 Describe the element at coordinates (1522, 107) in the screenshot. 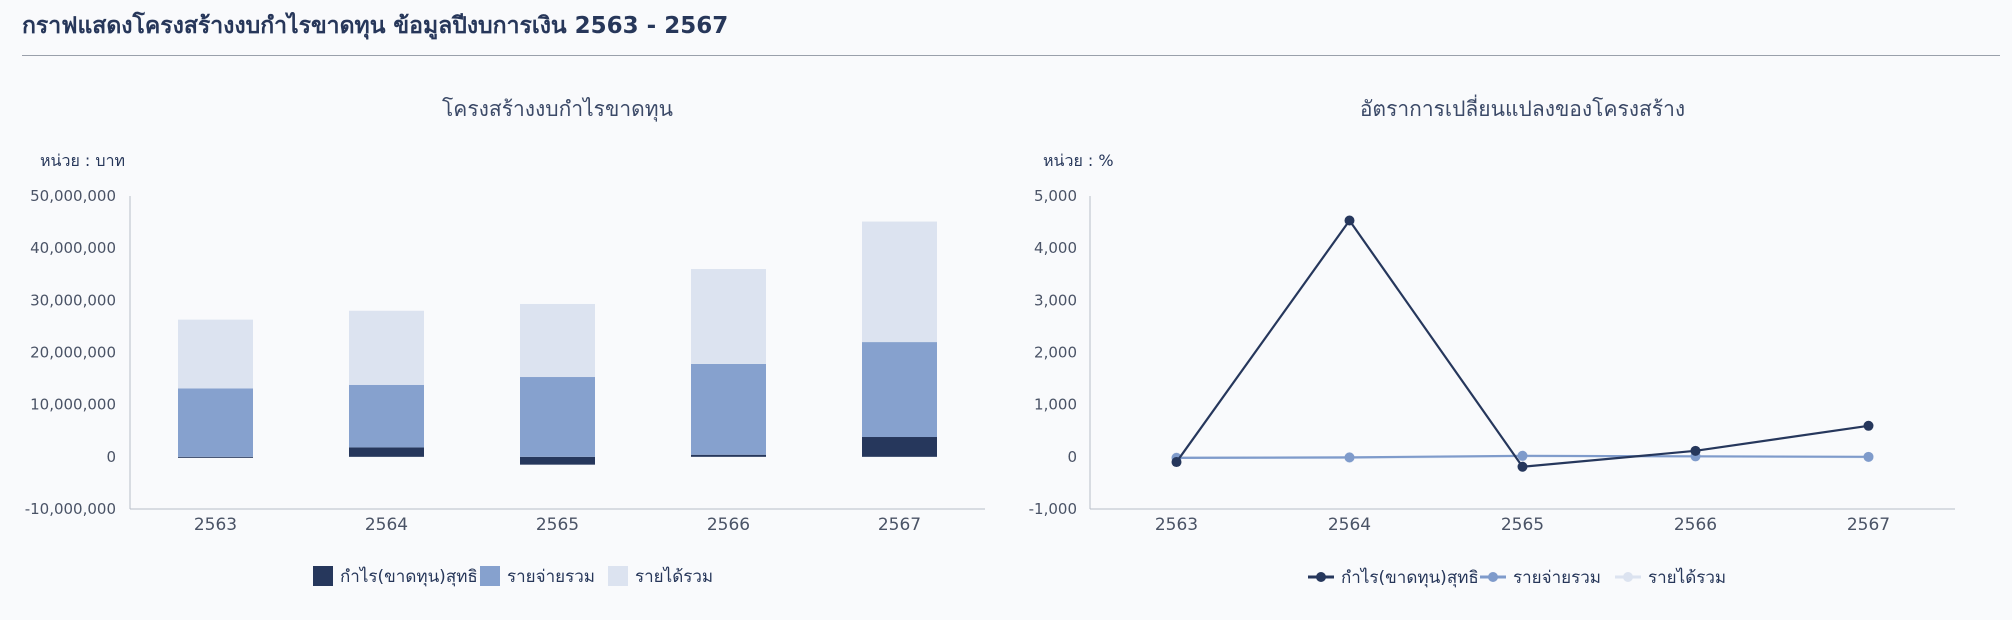

I see `chart-title: อัตราการเปลี่ยนแปลงของโครงสร้าง` at that location.